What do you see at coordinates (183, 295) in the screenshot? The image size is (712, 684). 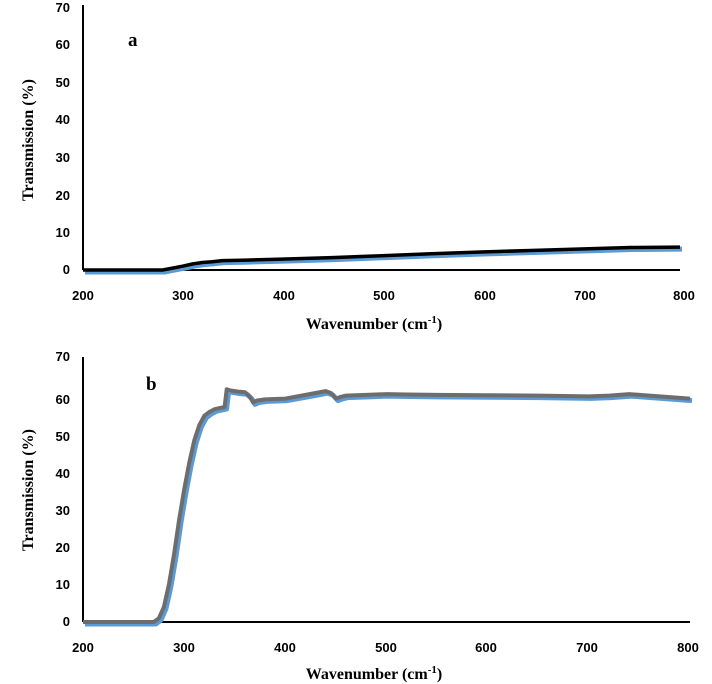 I see `x-tick-label-a-1: 300` at bounding box center [183, 295].